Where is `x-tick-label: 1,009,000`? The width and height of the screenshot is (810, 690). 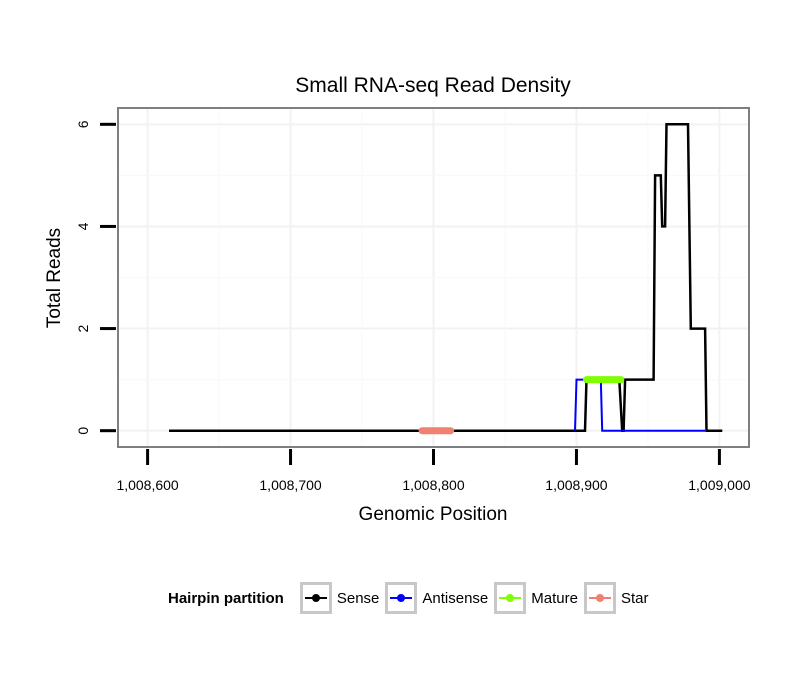
x-tick-label: 1,009,000 is located at coordinates (719, 485).